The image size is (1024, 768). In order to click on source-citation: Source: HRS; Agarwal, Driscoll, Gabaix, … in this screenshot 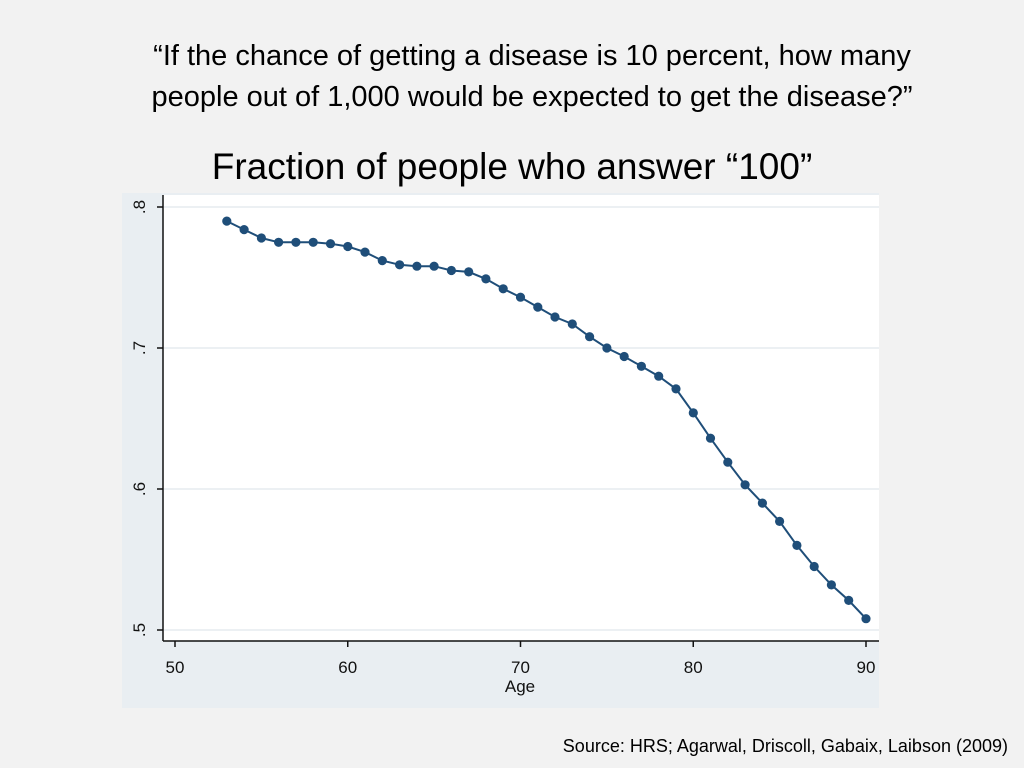, I will do `click(785, 746)`.